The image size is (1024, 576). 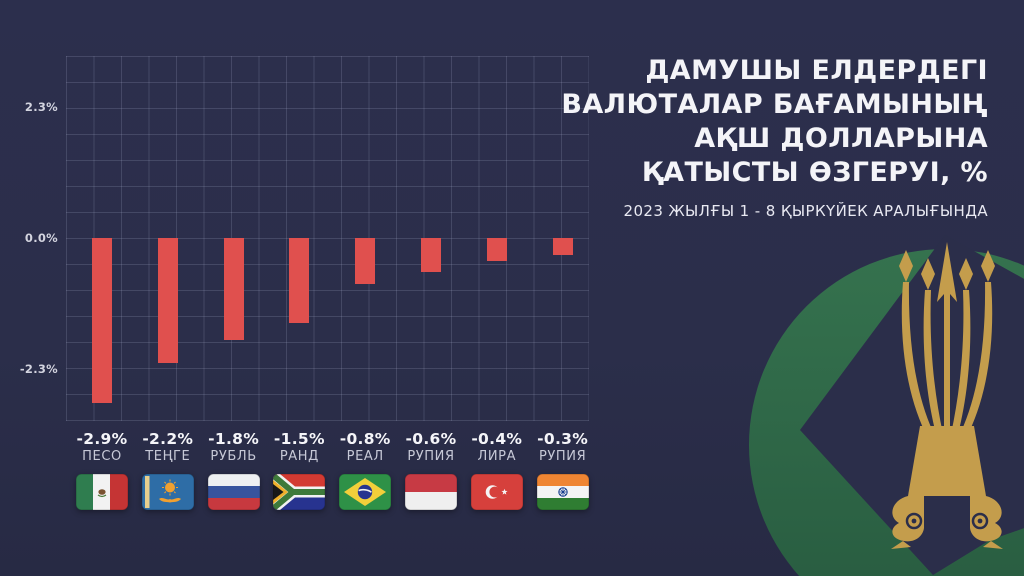 What do you see at coordinates (563, 489) in the screenshot?
I see `india-flag-icon` at bounding box center [563, 489].